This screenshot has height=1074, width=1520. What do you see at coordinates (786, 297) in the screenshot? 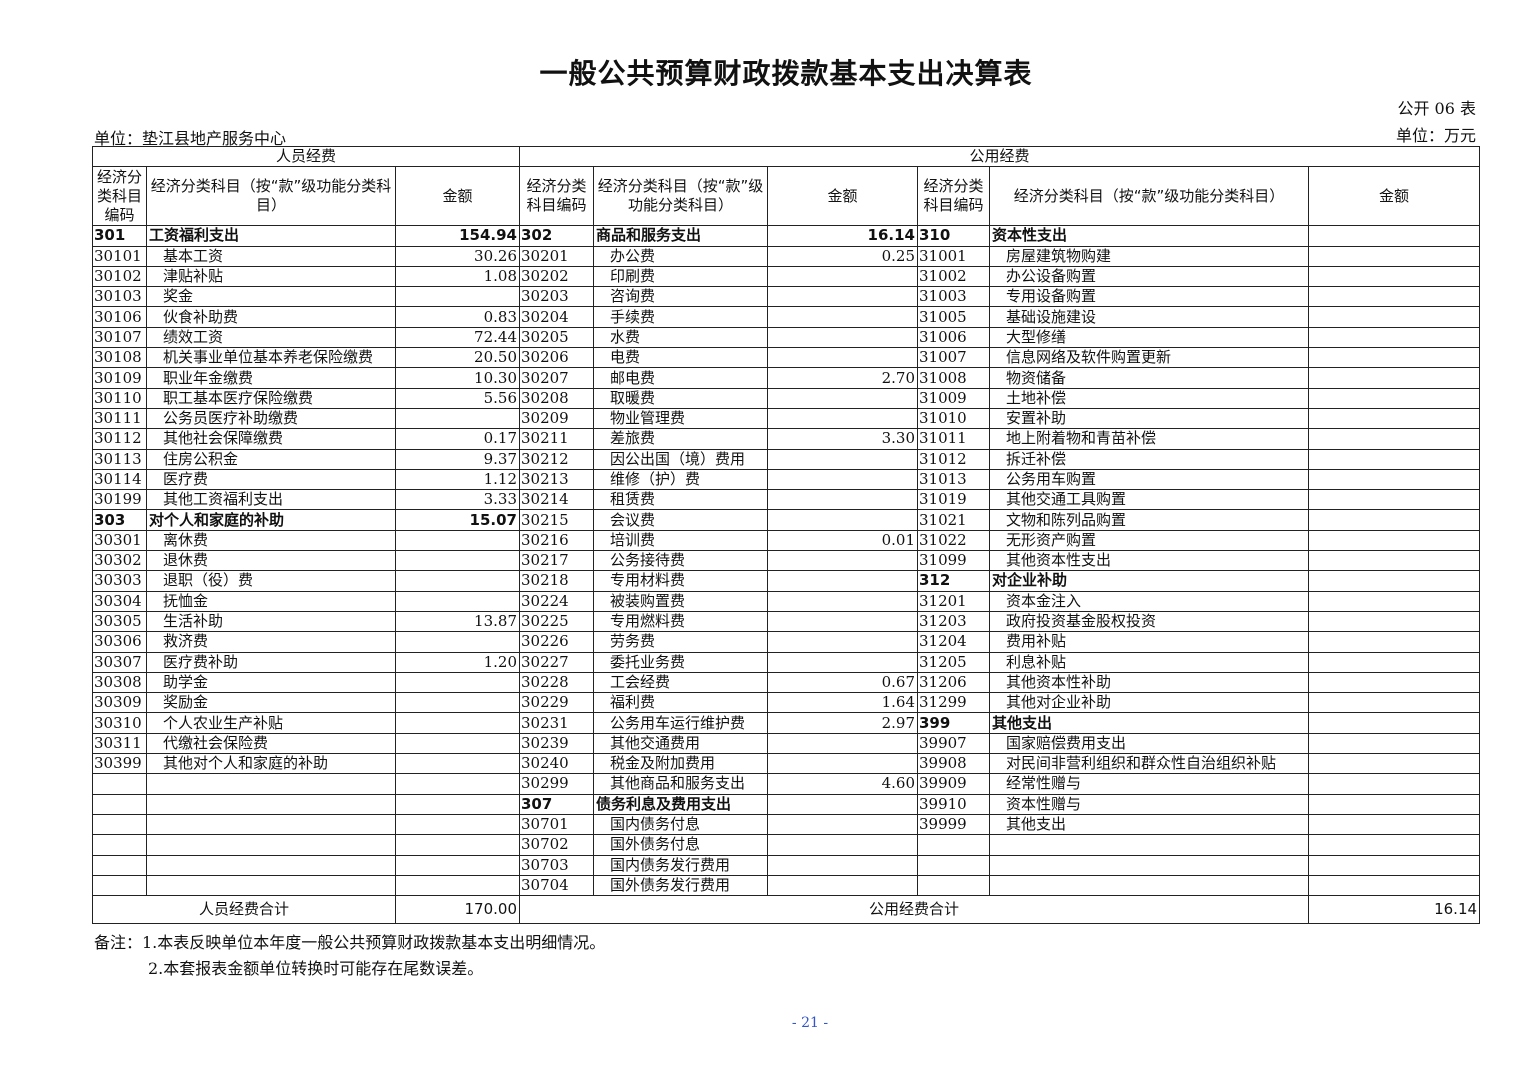
I see `table-row: 30103 奖金 30203 咨询费 31003 专用设备购置` at bounding box center [786, 297].